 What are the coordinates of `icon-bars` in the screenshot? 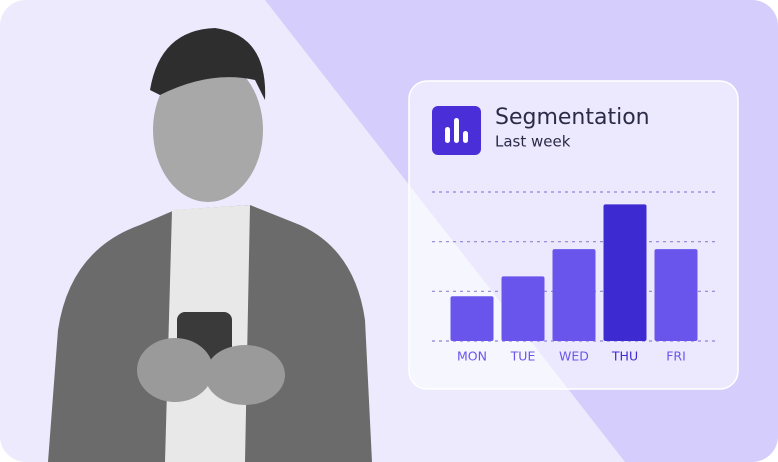 It's located at (456, 130).